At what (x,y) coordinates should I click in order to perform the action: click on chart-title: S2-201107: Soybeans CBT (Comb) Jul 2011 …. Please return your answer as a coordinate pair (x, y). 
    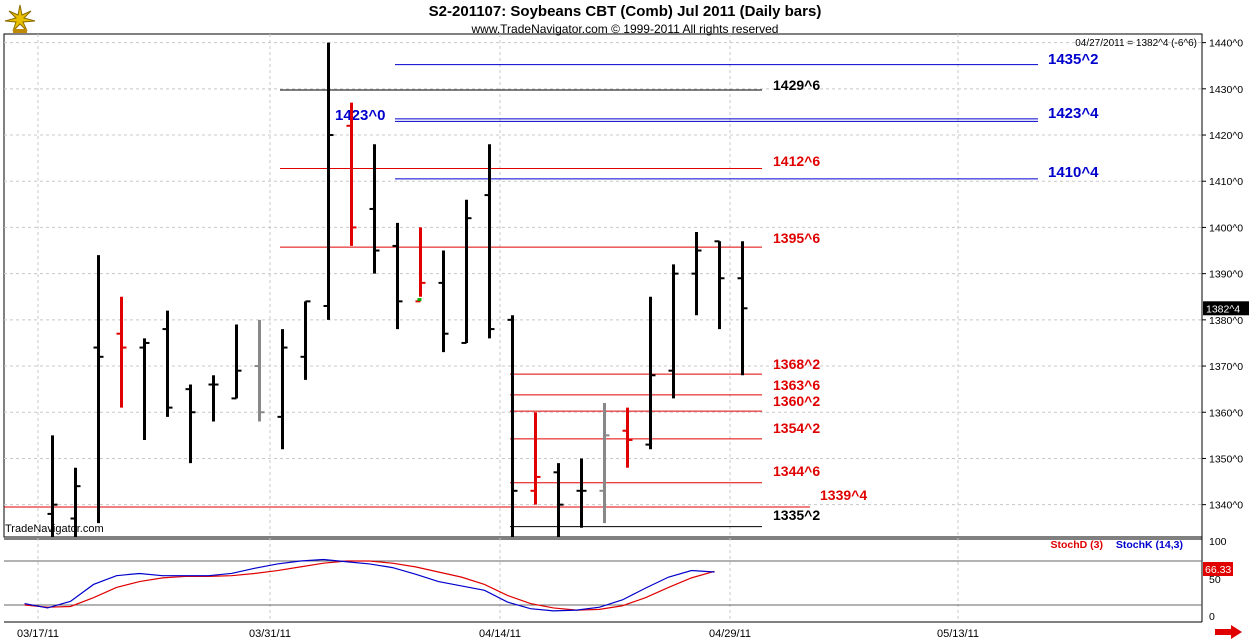
    Looking at the image, I should click on (625, 11).